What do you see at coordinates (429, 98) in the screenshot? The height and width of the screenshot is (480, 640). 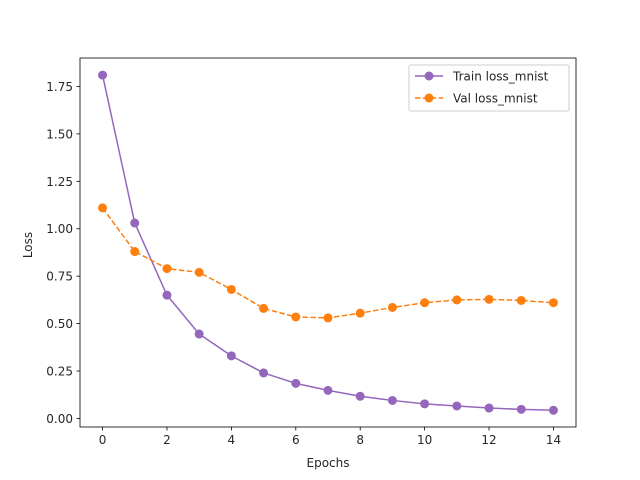 I see `legend-val-marker` at bounding box center [429, 98].